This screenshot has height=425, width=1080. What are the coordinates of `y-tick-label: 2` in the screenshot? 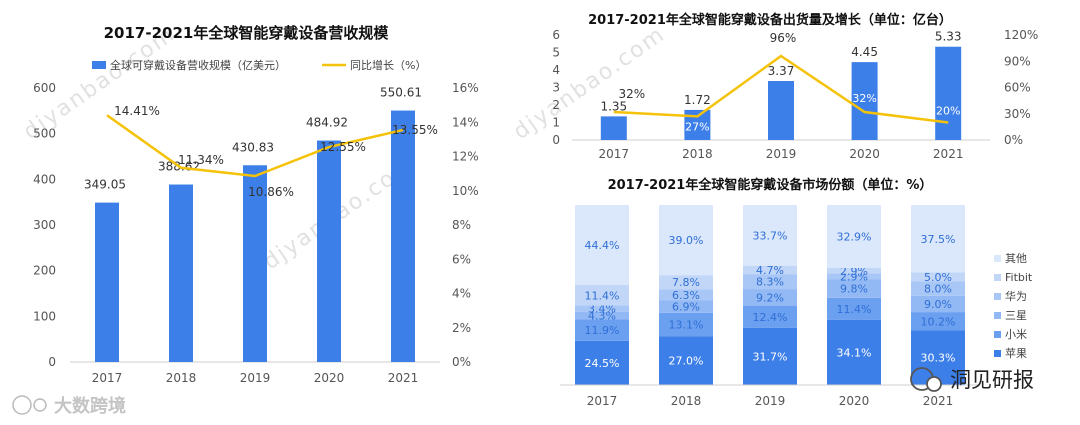 It's located at (556, 105).